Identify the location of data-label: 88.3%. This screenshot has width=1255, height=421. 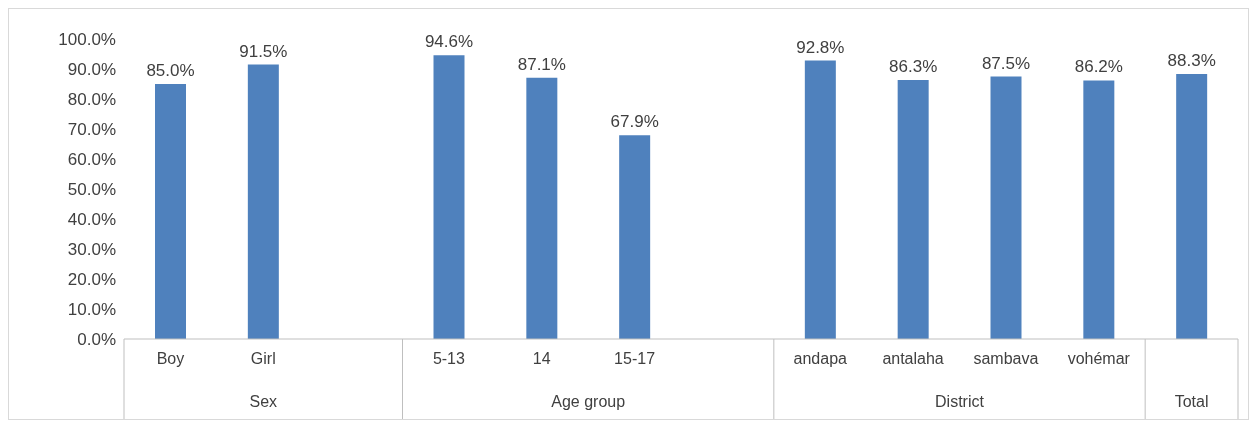
(1191, 61).